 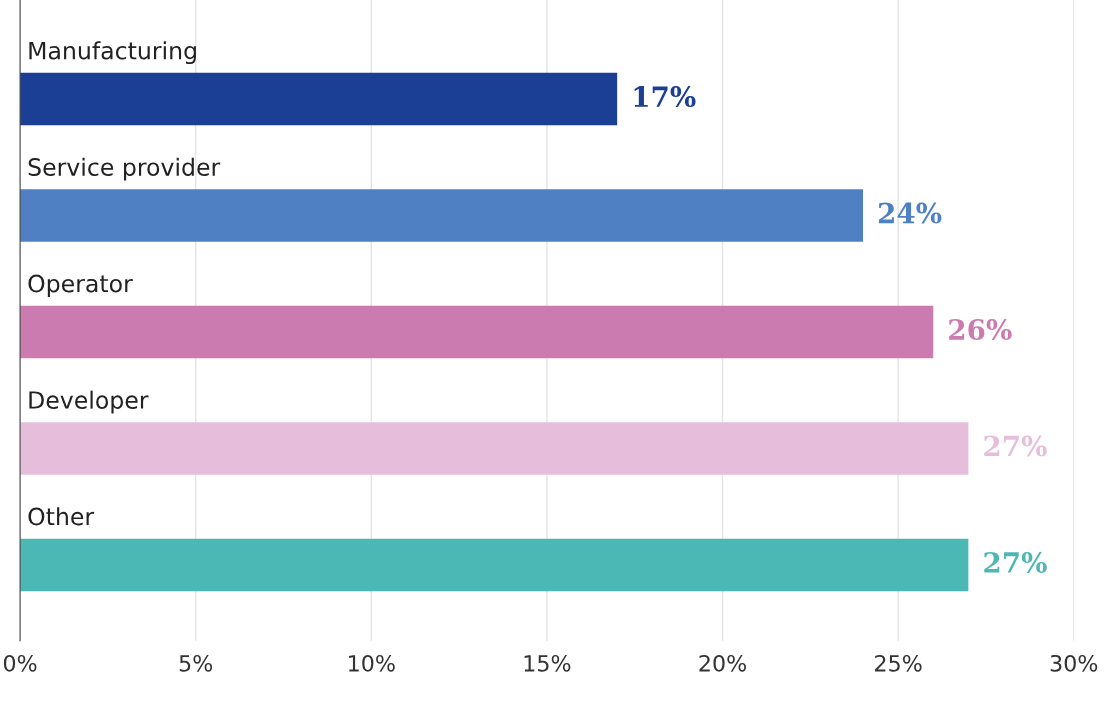 I want to click on y-tick-label: Operator, so click(x=80, y=286).